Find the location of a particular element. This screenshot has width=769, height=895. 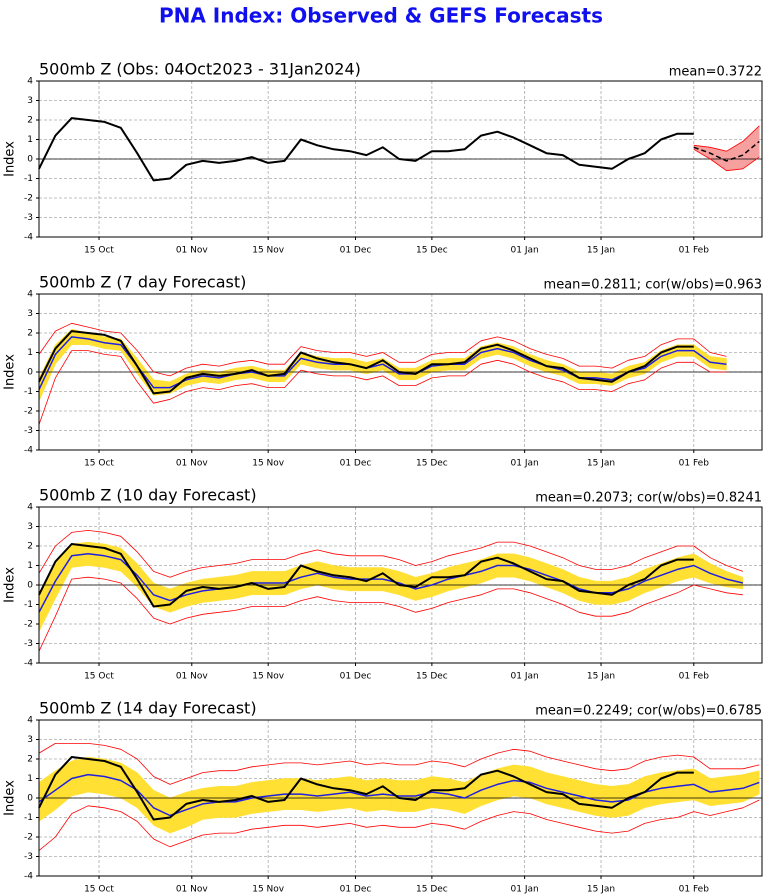

panel-title: 500mb Z (Obs: 04Oct2023 - 31Jan2024) is located at coordinates (200, 69).